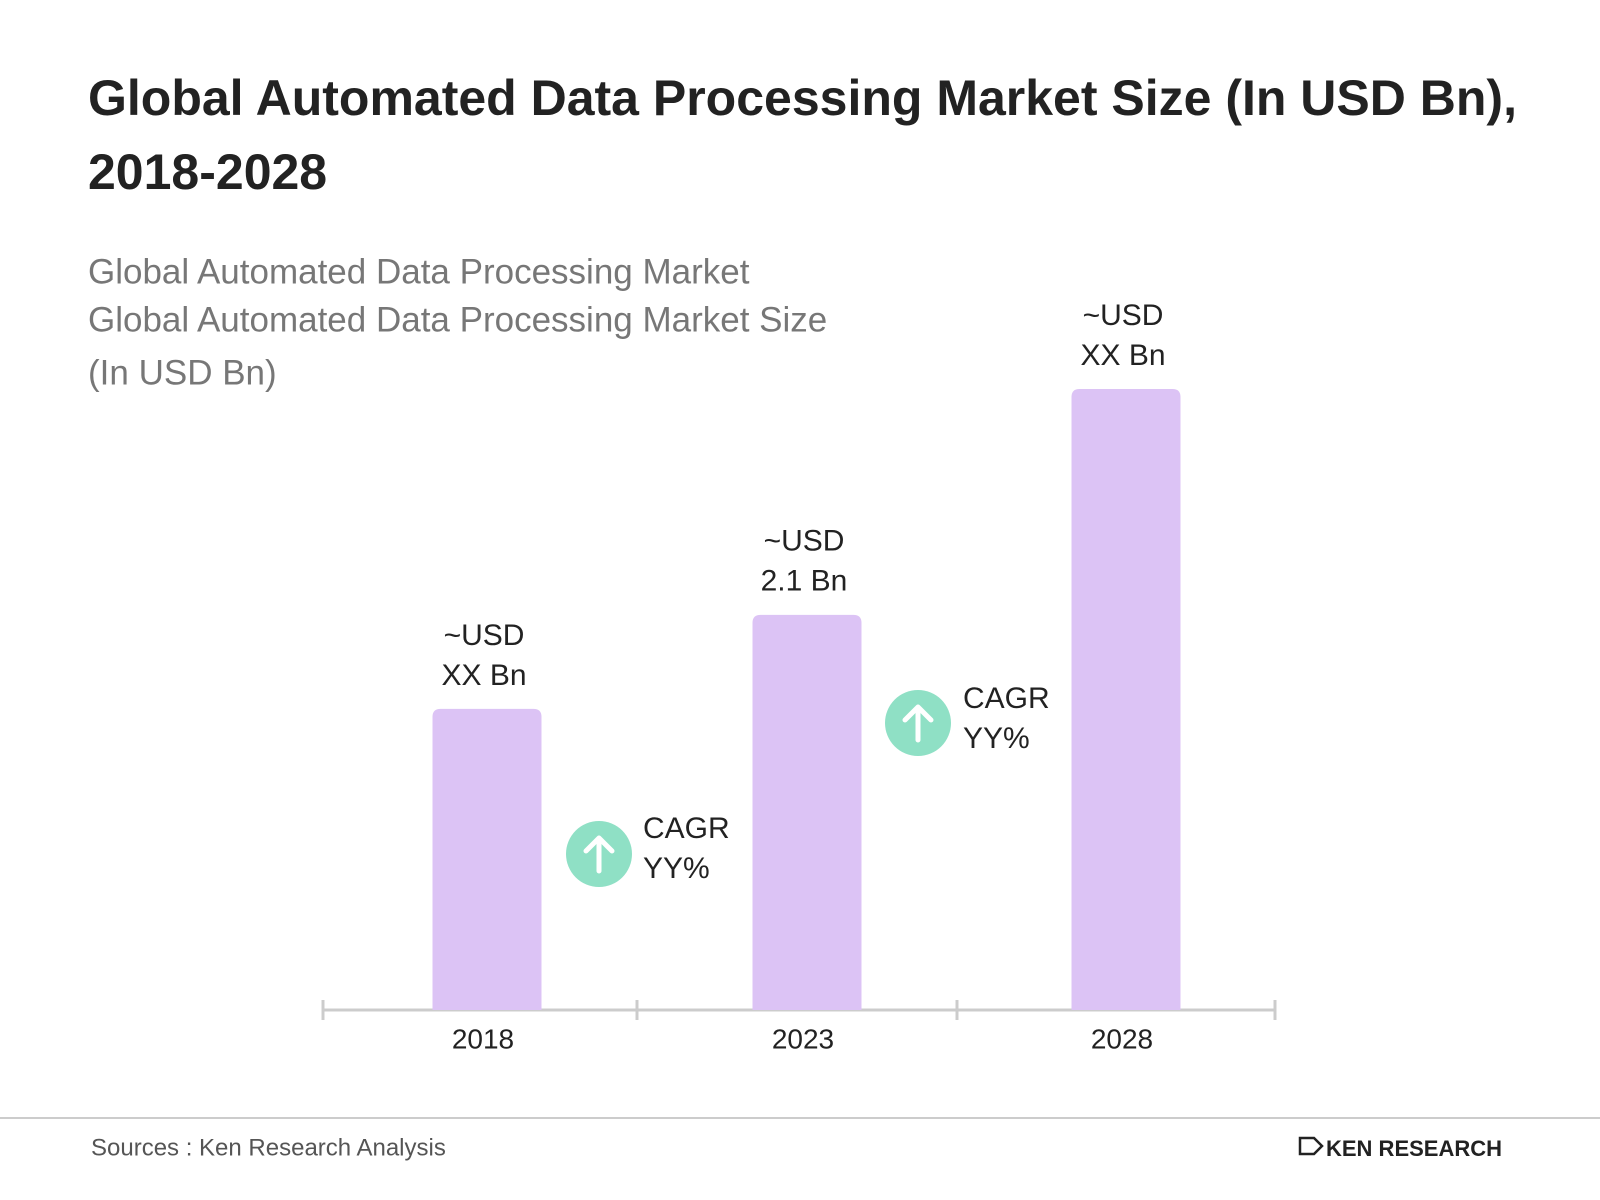  Describe the element at coordinates (1414, 1148) in the screenshot. I see `brand: KEN RESEARCH` at that location.